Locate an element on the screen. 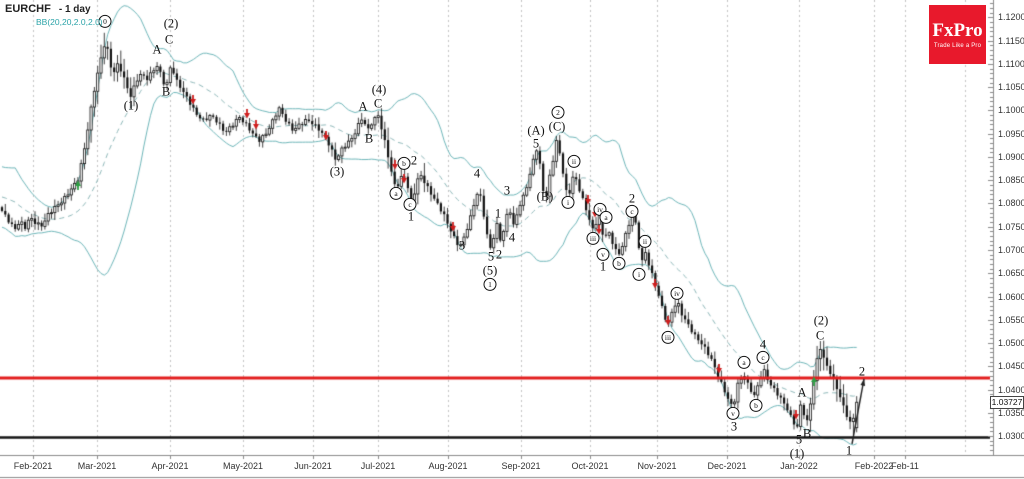 This screenshot has width=1024, height=479. brand-name: FxPro is located at coordinates (957, 30).